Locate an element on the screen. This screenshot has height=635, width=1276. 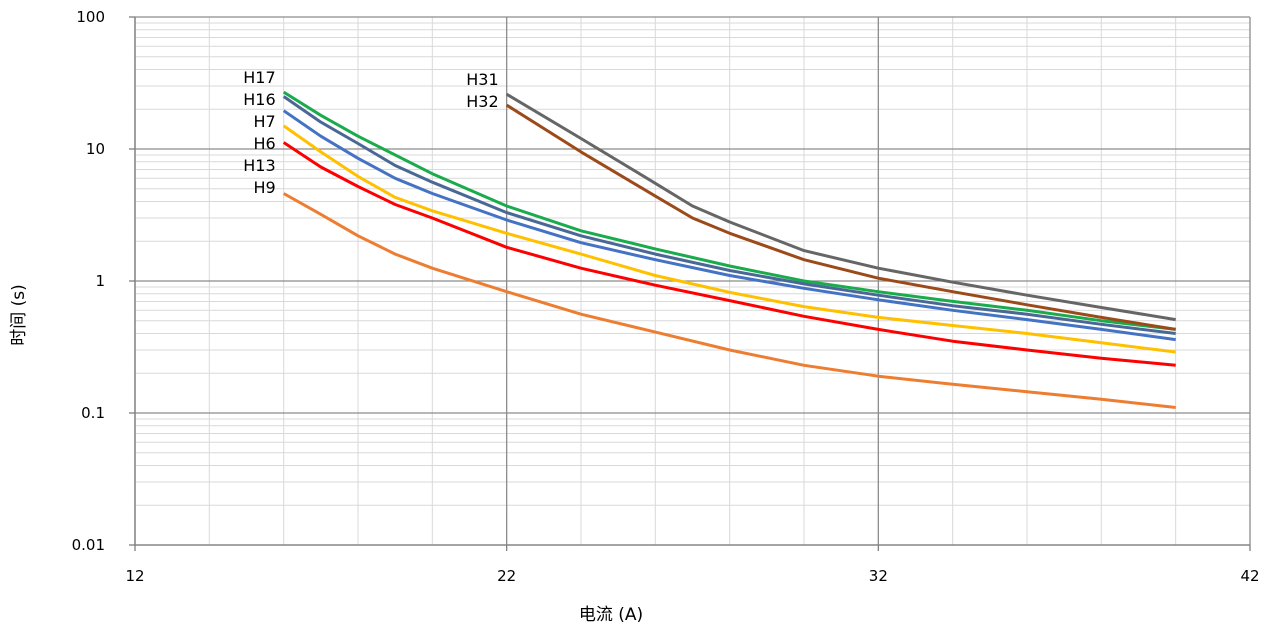
series-label-h13: H13 is located at coordinates (259, 165).